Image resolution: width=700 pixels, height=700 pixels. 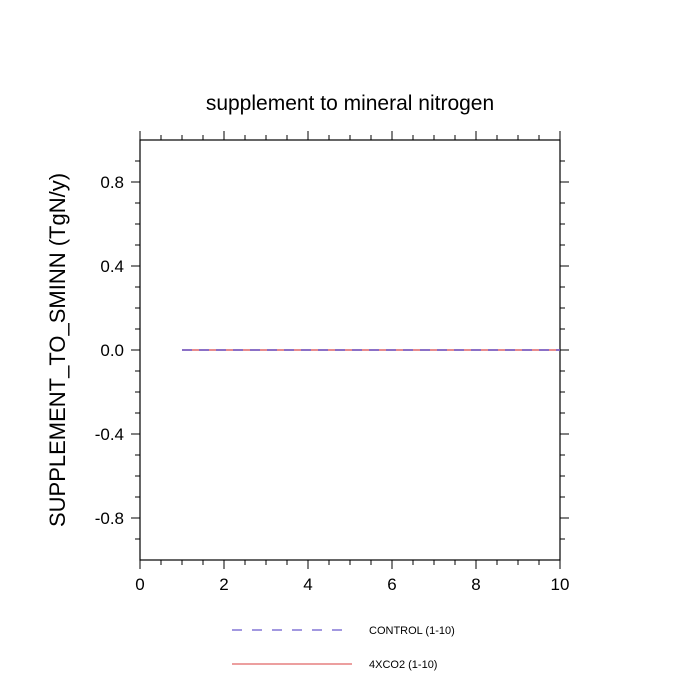 What do you see at coordinates (560, 584) in the screenshot?
I see `x-tick-label: 10` at bounding box center [560, 584].